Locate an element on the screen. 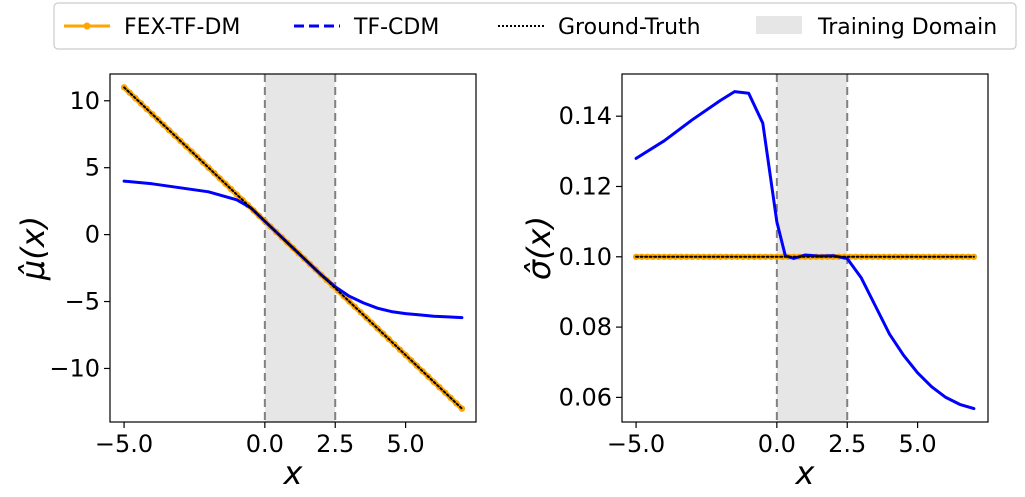 This screenshot has width=1025, height=497. sigma-xtick-label: 0.0 is located at coordinates (777, 444).